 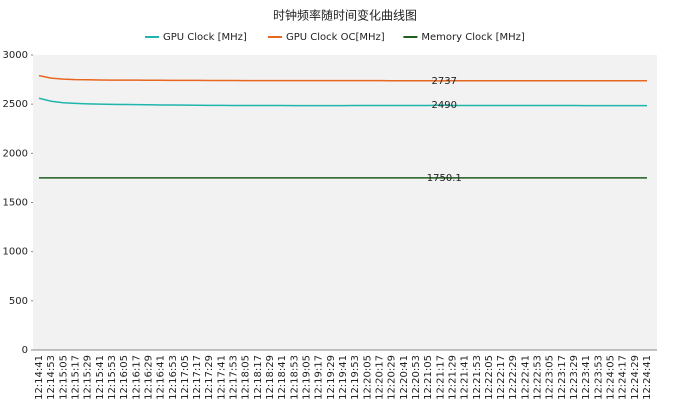 What do you see at coordinates (525, 377) in the screenshot?
I see `x-tick-label: 12:22:41` at bounding box center [525, 377].